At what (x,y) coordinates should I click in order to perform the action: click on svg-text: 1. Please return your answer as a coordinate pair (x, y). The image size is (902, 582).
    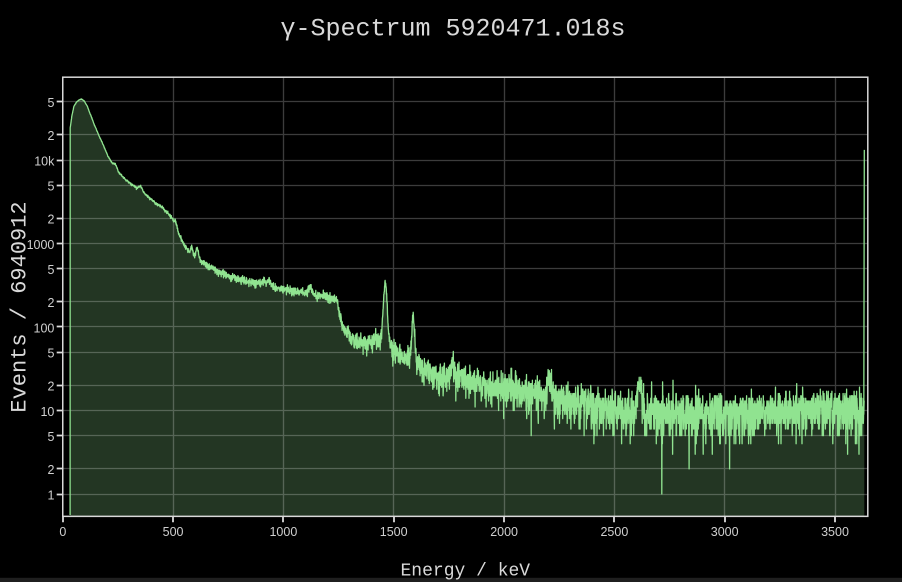
    Looking at the image, I should click on (50, 495).